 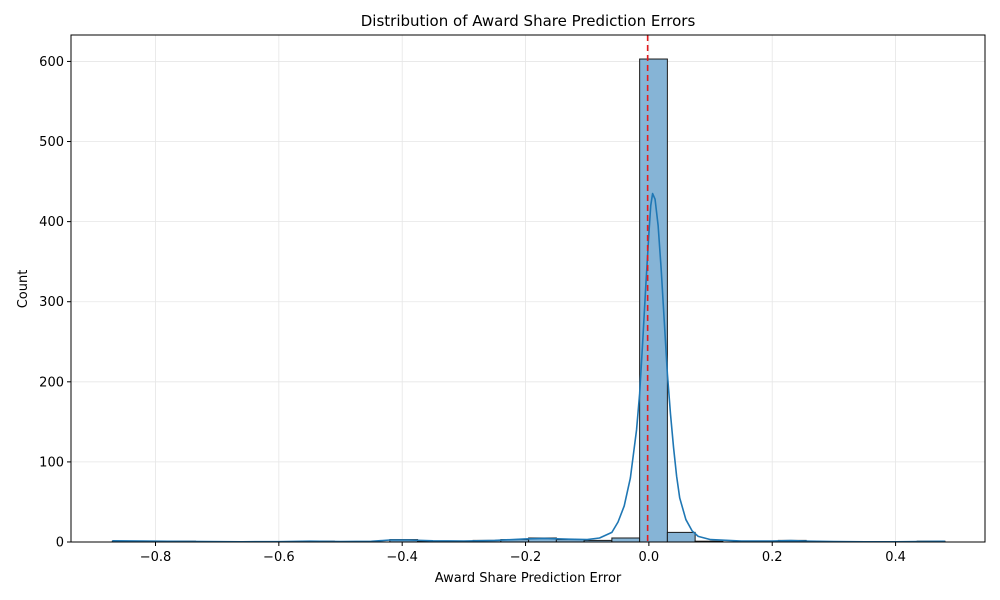 I want to click on x-axis-label: Award Share Prediction Error, so click(x=528, y=578).